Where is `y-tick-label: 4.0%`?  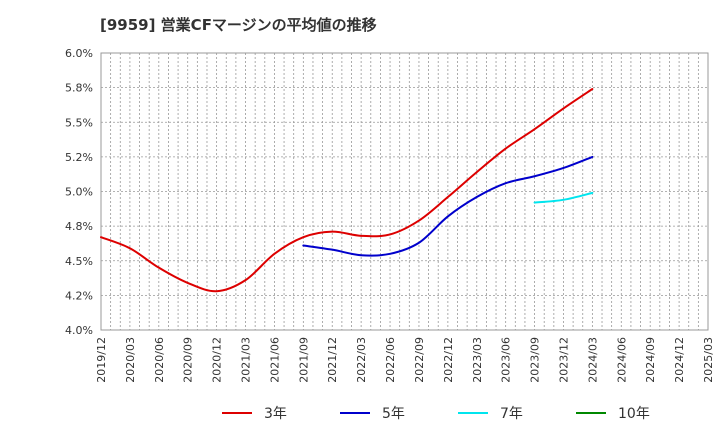
y-tick-label: 4.0% is located at coordinates (79, 330).